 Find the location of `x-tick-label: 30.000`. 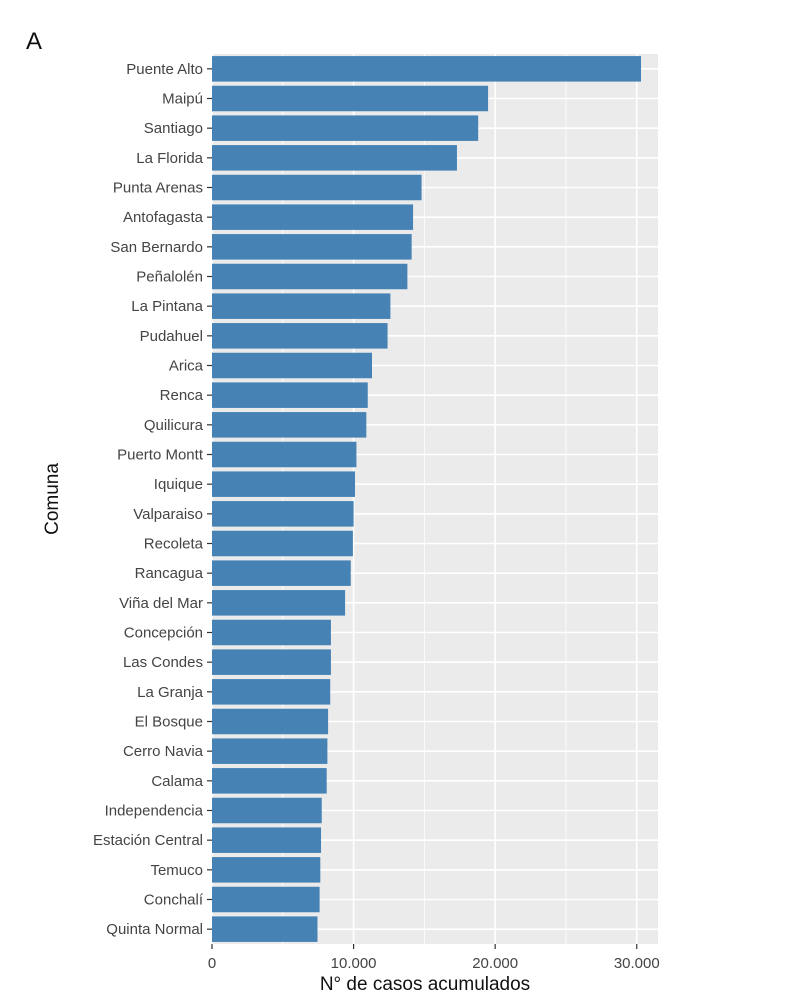

x-tick-label: 30.000 is located at coordinates (637, 963).